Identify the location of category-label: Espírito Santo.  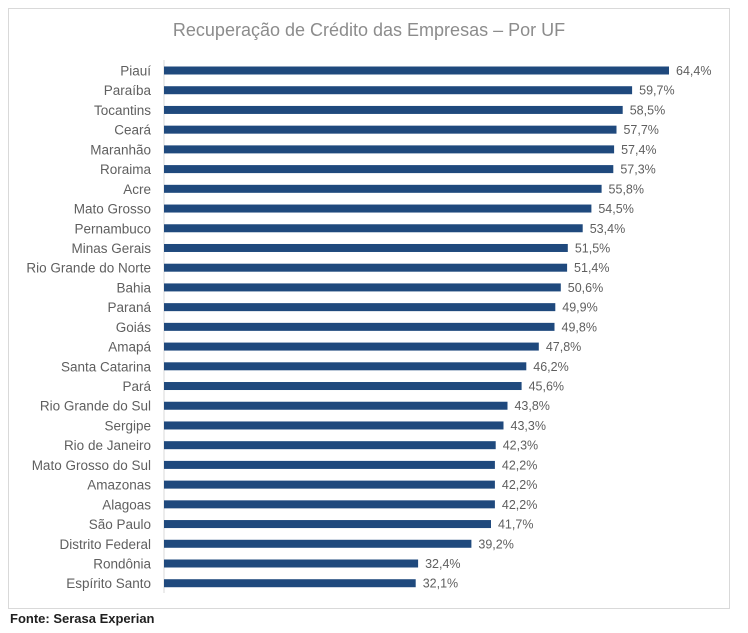
(108, 583).